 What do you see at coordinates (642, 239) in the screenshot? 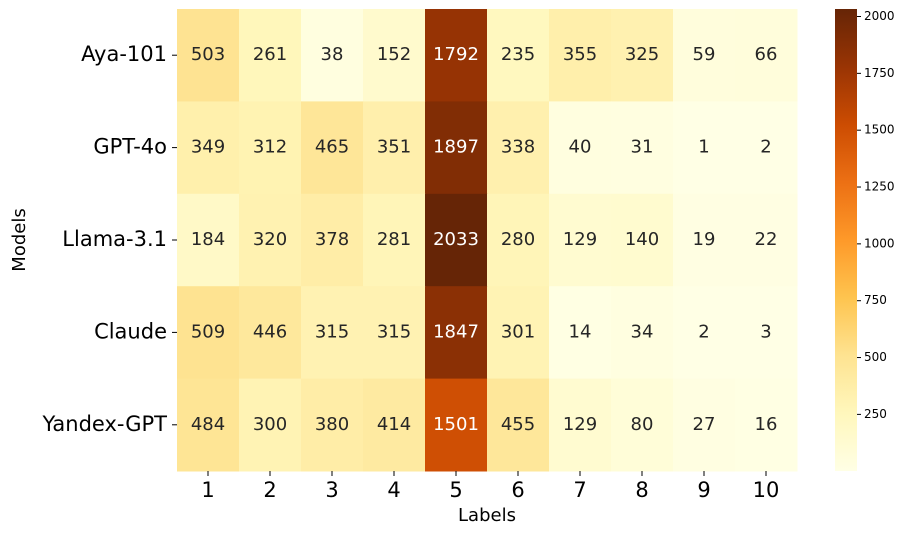
I see `cell-label: 140` at bounding box center [642, 239].